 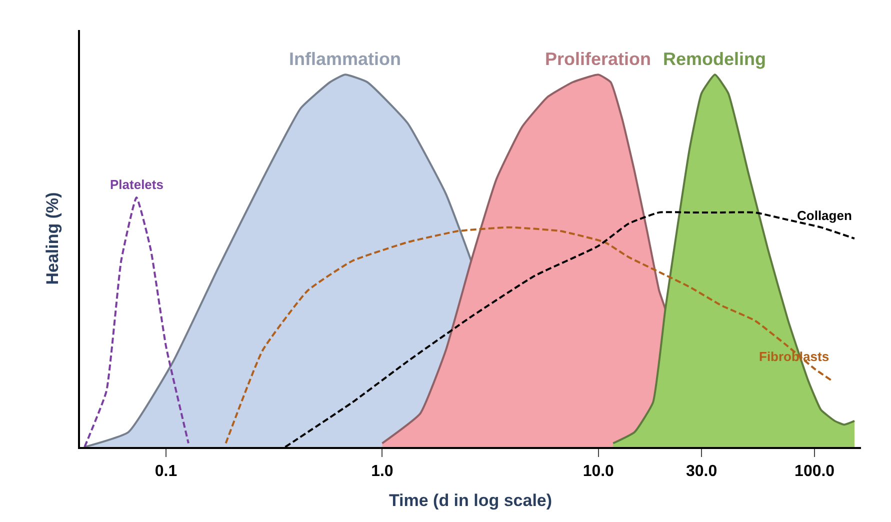 What do you see at coordinates (714, 59) in the screenshot?
I see `series-label: Remodeling` at bounding box center [714, 59].